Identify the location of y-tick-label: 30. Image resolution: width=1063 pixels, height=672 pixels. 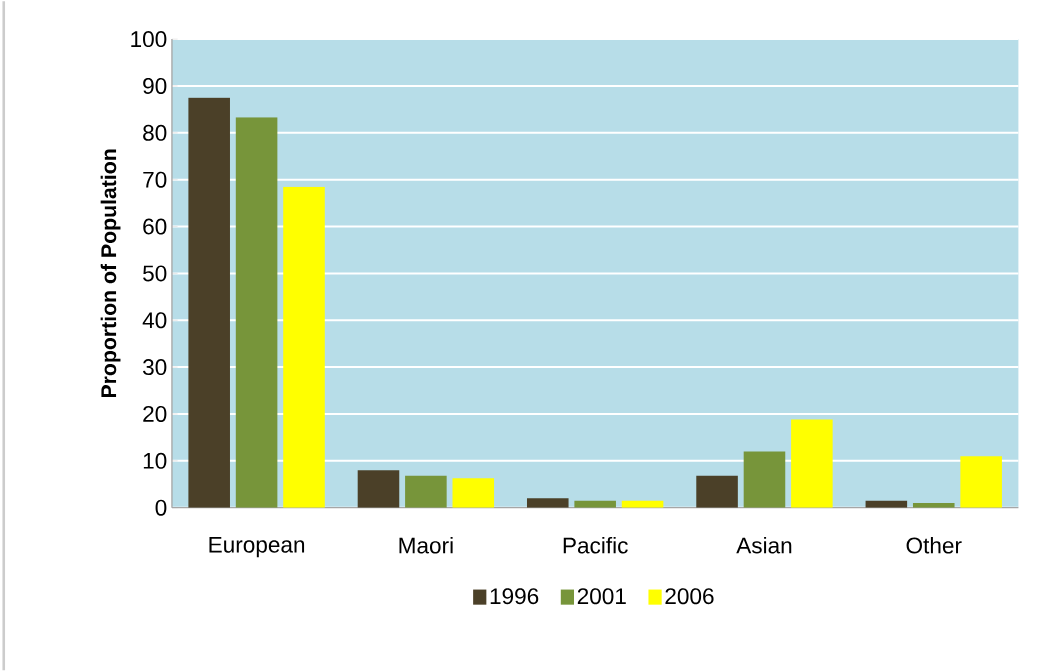
(154, 367).